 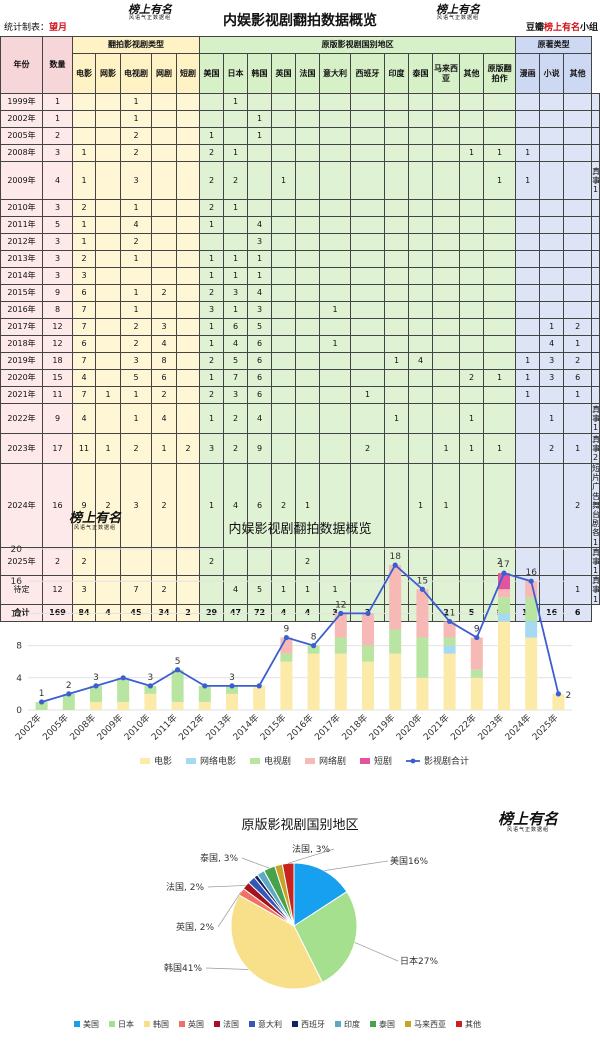 What do you see at coordinates (300, 102) in the screenshot?
I see `table-row: 1999年 1 1 1` at bounding box center [300, 102].